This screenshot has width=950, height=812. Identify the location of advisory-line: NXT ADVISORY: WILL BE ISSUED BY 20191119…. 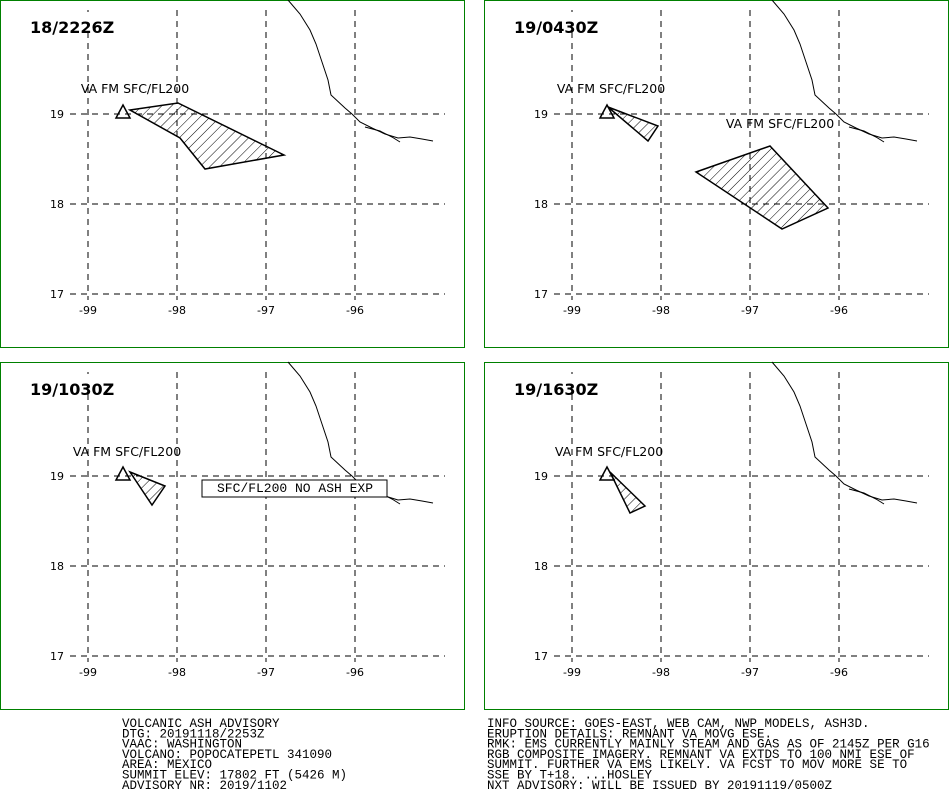
(660, 786).